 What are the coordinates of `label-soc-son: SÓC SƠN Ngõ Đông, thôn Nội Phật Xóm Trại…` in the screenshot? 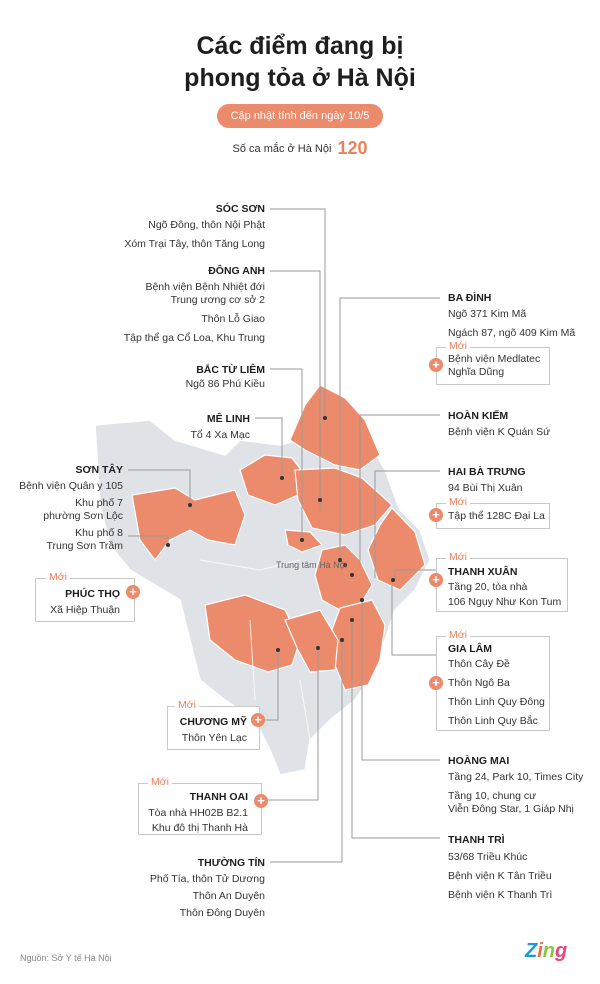 It's located at (182, 227).